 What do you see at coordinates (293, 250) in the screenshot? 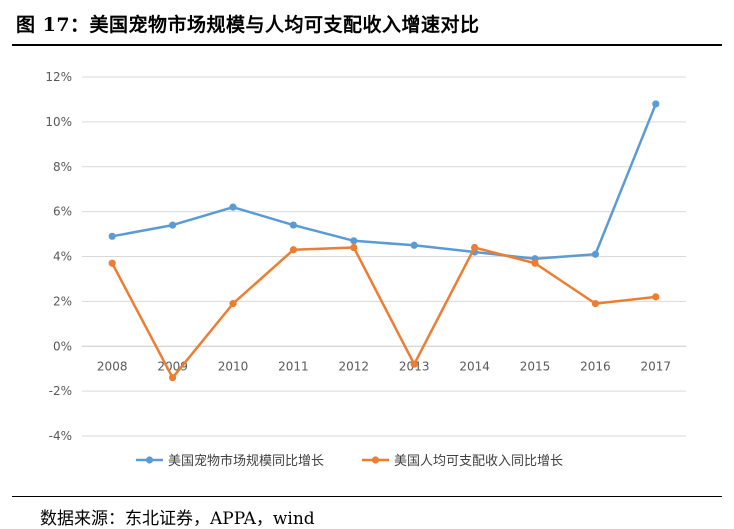
I see `data-point-1-2011` at bounding box center [293, 250].